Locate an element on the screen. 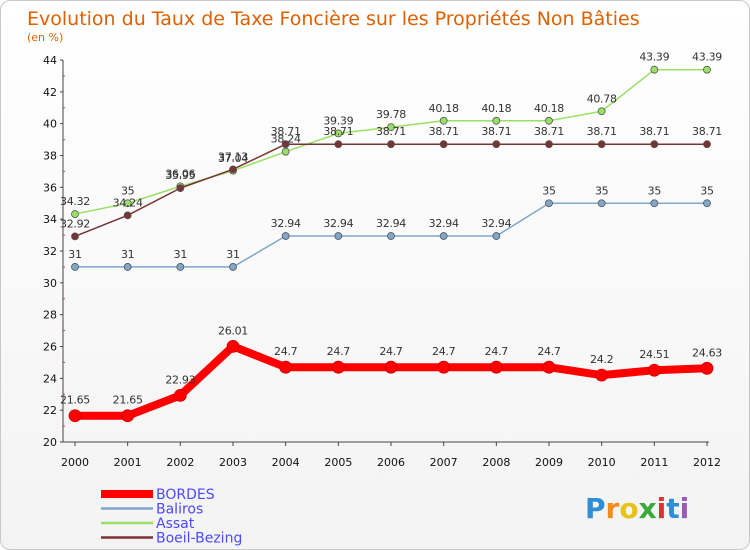 The image size is (750, 550). data-label: 36.06 is located at coordinates (180, 173).